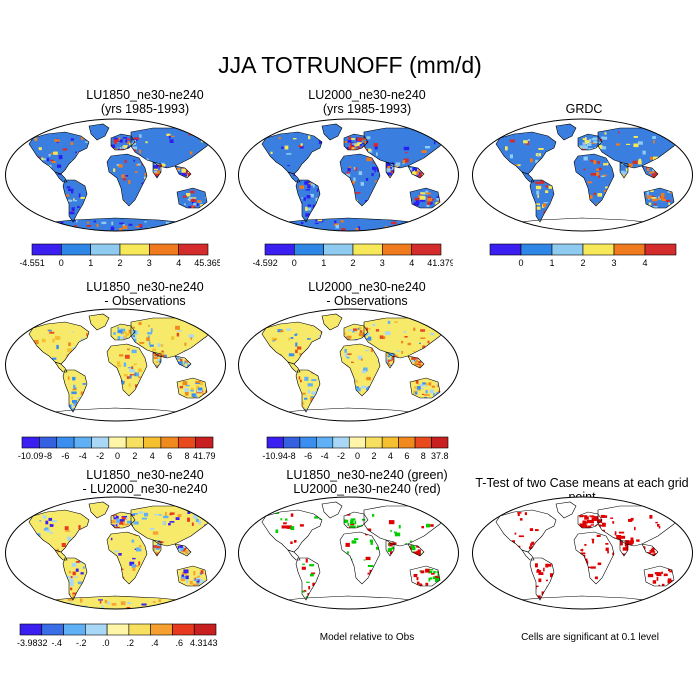 This screenshot has width=700, height=700. What do you see at coordinates (356, 520) in the screenshot?
I see `landmass-europe` at bounding box center [356, 520].